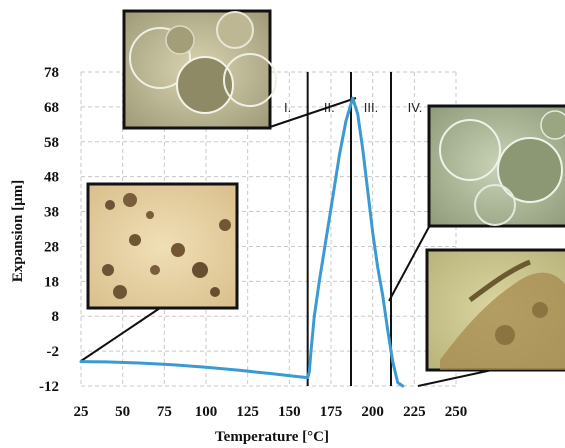 This screenshot has width=565, height=448. Describe the element at coordinates (349, 229) in the screenshot. I see `region-dividers` at that location.